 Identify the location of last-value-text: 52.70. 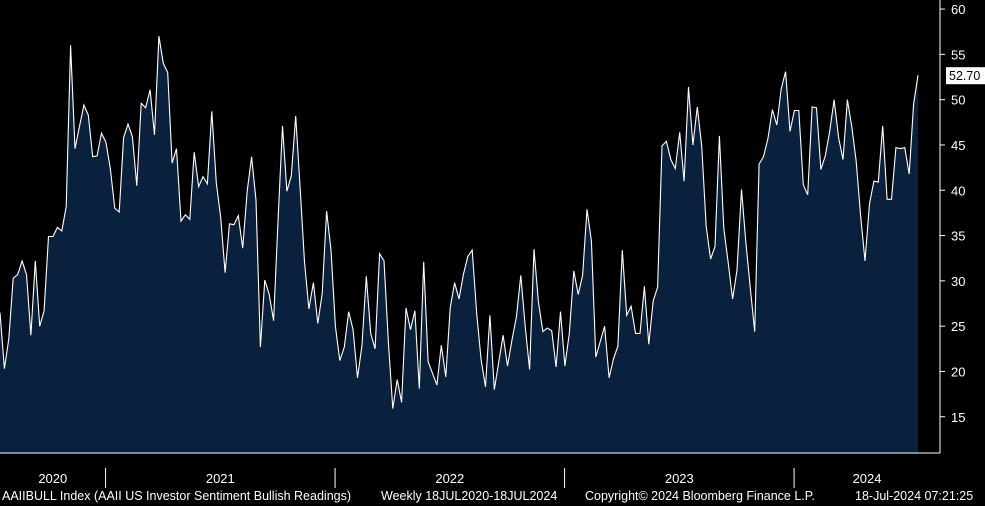
(964, 76).